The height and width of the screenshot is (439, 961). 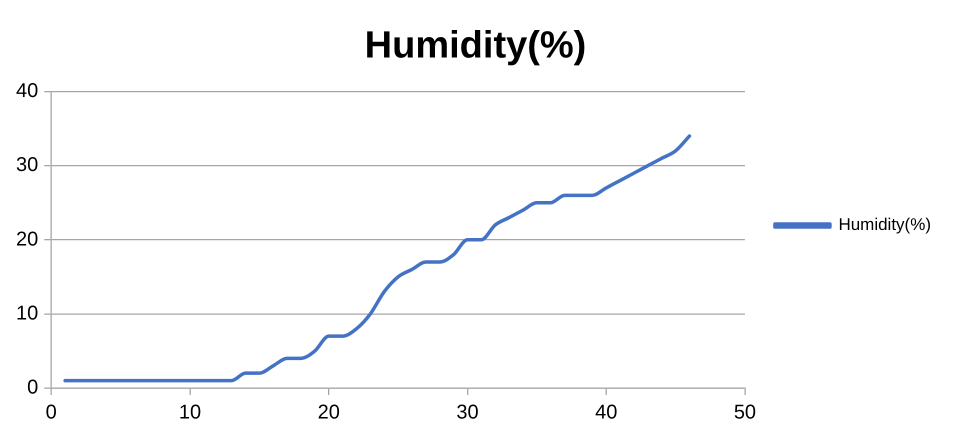 What do you see at coordinates (190, 413) in the screenshot?
I see `x-tick-label: 10` at bounding box center [190, 413].